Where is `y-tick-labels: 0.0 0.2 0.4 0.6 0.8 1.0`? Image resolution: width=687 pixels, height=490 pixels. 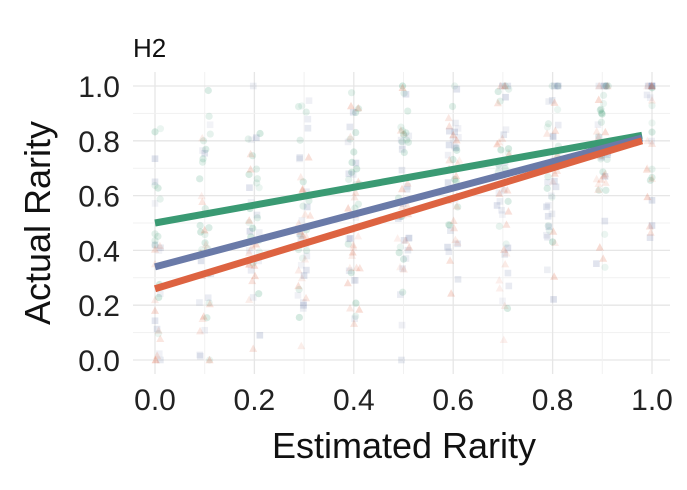 y-tick-labels: 0.0 0.2 0.4 0.6 0.8 1.0 is located at coordinates (99, 224).